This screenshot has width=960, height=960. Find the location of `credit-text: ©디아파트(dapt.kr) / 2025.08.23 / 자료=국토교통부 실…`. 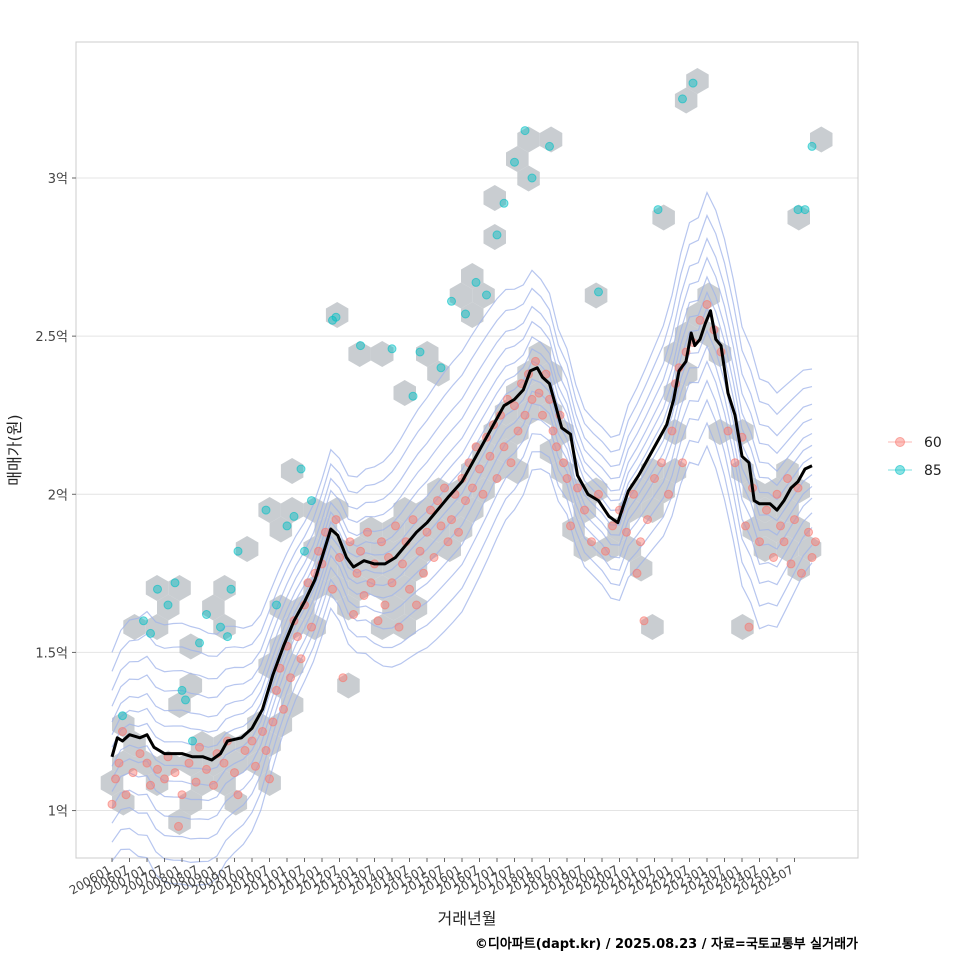

credit-text: ©디아파트(dapt.kr) / 2025.08.23 / 자료=국토교통부 실… is located at coordinates (666, 944).